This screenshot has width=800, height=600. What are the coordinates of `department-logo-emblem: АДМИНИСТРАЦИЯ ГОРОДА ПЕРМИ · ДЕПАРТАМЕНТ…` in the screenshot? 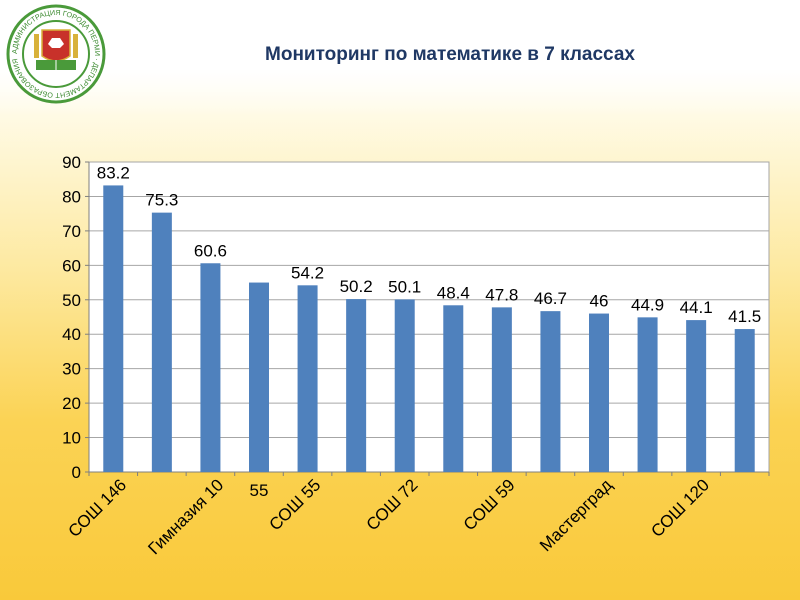 It's located at (56, 54).